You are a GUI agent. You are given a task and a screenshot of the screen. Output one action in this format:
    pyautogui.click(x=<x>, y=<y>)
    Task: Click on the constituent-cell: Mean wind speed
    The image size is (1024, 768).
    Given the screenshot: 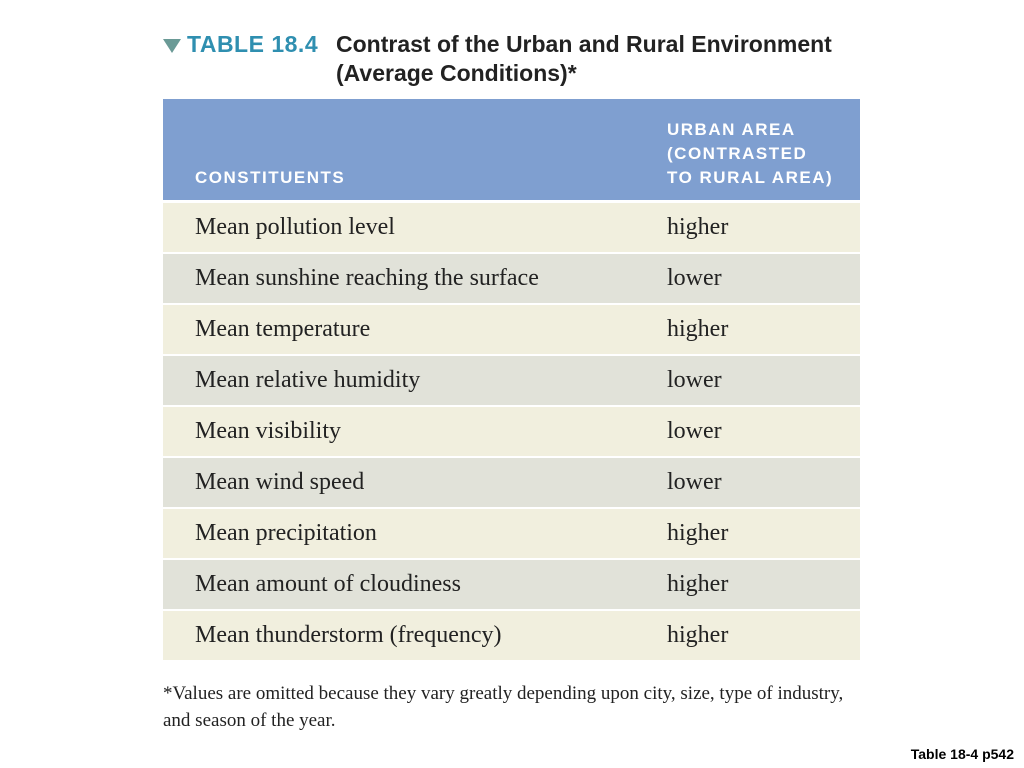 What is the action you would take?
    pyautogui.click(x=280, y=482)
    